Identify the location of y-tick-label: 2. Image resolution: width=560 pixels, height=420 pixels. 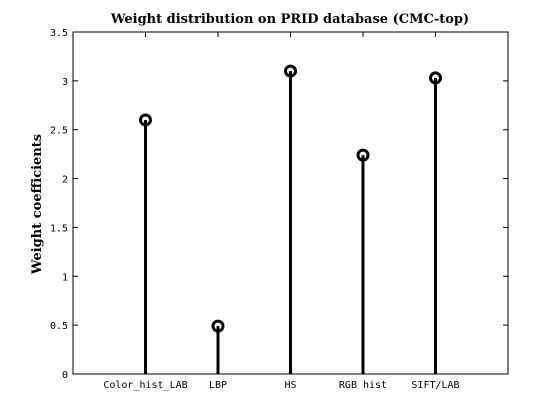
(65, 180).